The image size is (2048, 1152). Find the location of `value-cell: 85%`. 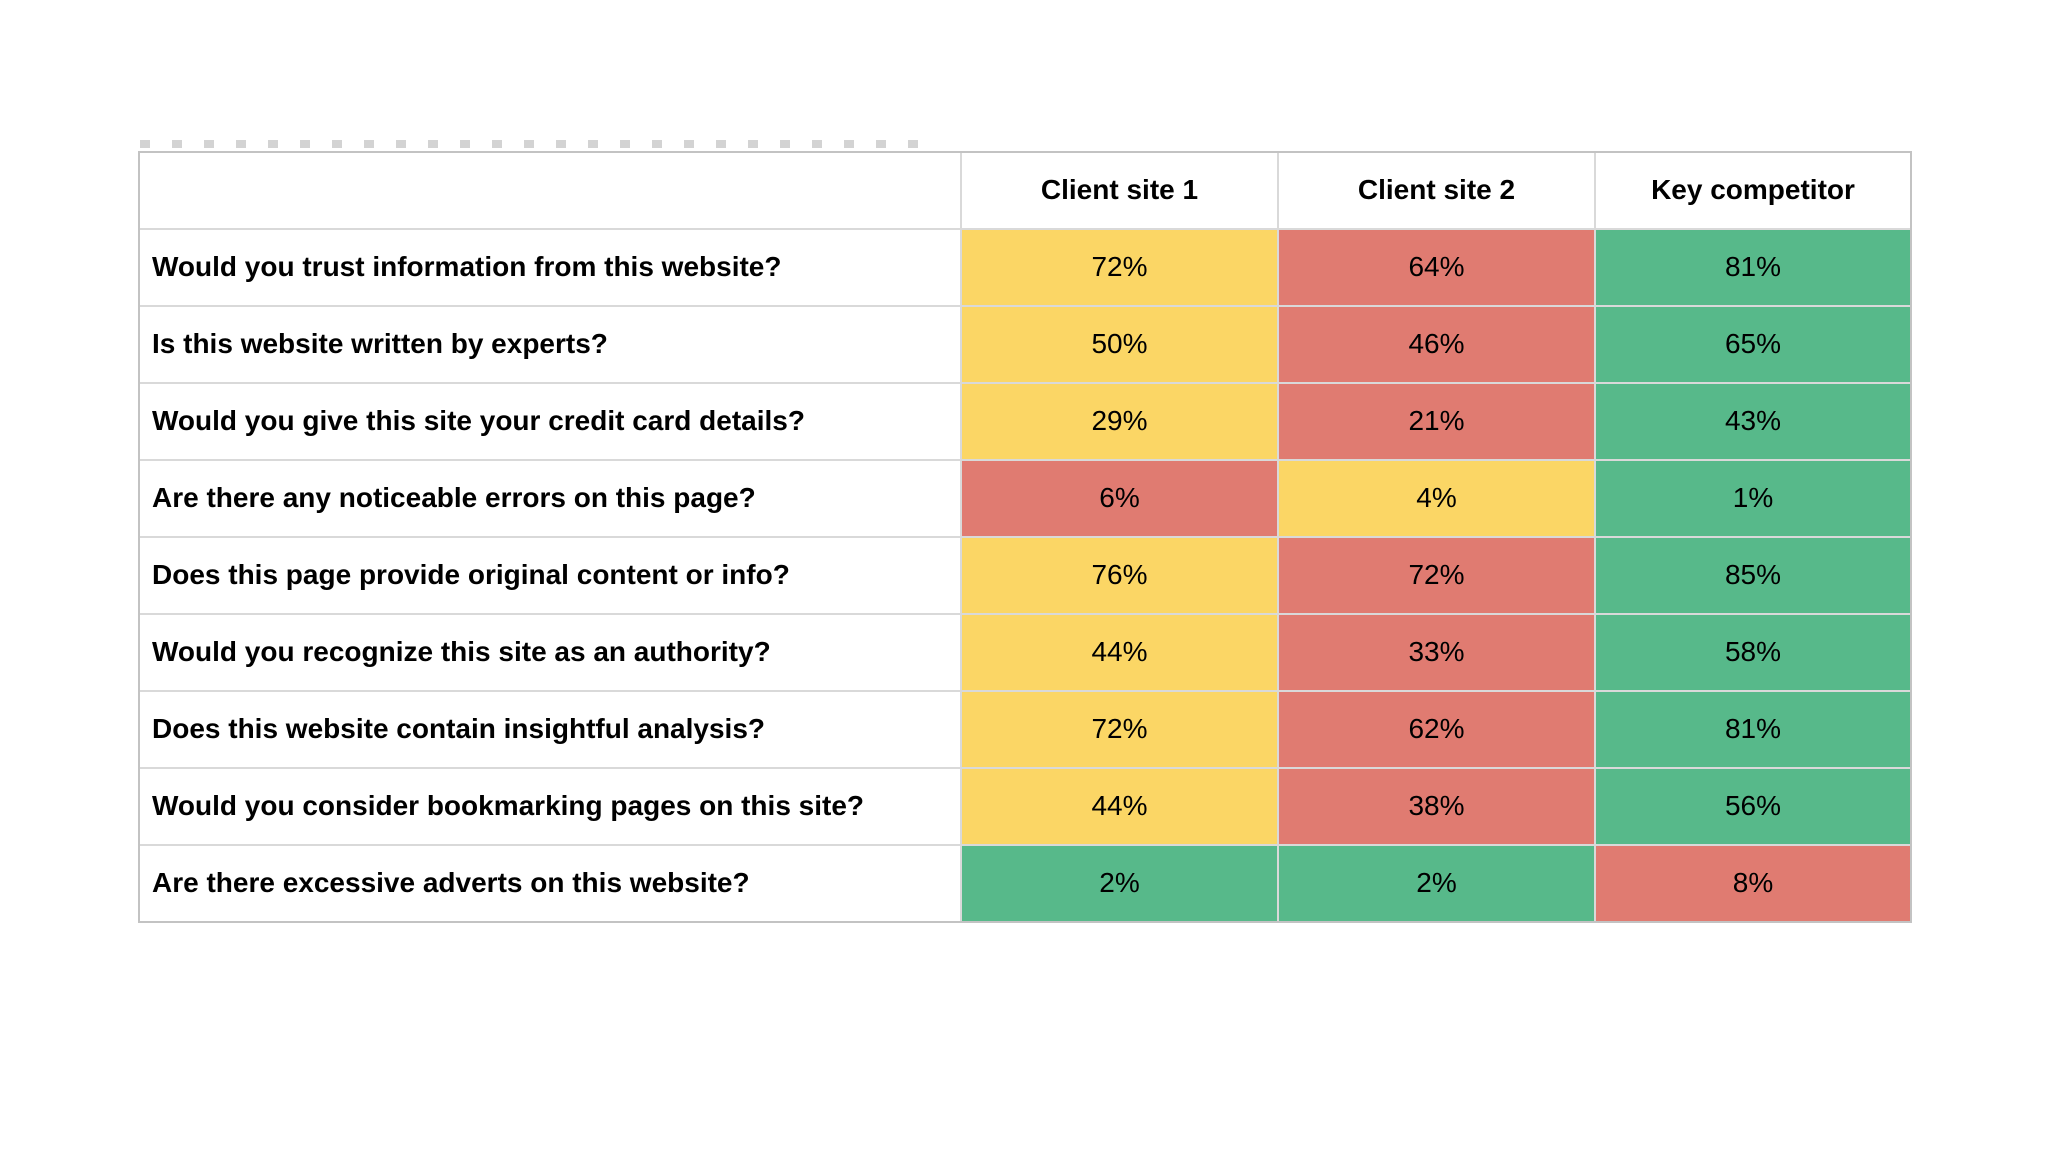

value-cell: 85% is located at coordinates (1753, 575).